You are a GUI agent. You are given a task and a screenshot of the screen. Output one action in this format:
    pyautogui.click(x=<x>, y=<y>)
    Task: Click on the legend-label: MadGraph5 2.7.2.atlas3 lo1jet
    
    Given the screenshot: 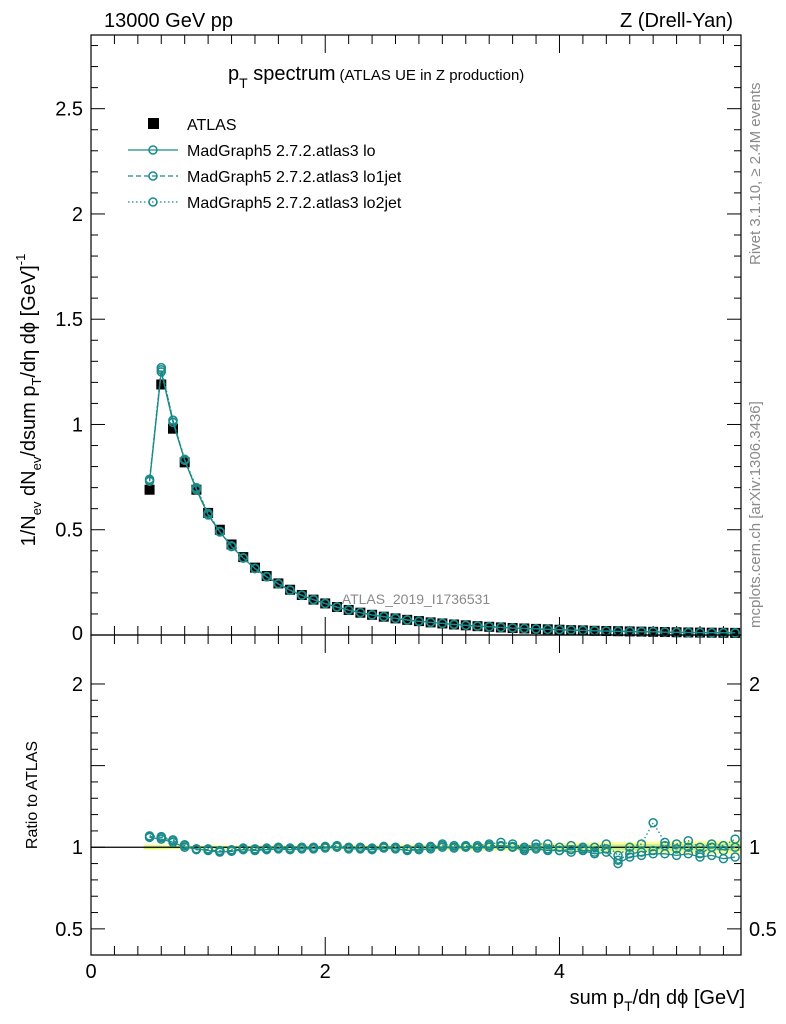 What is the action you would take?
    pyautogui.click(x=294, y=177)
    